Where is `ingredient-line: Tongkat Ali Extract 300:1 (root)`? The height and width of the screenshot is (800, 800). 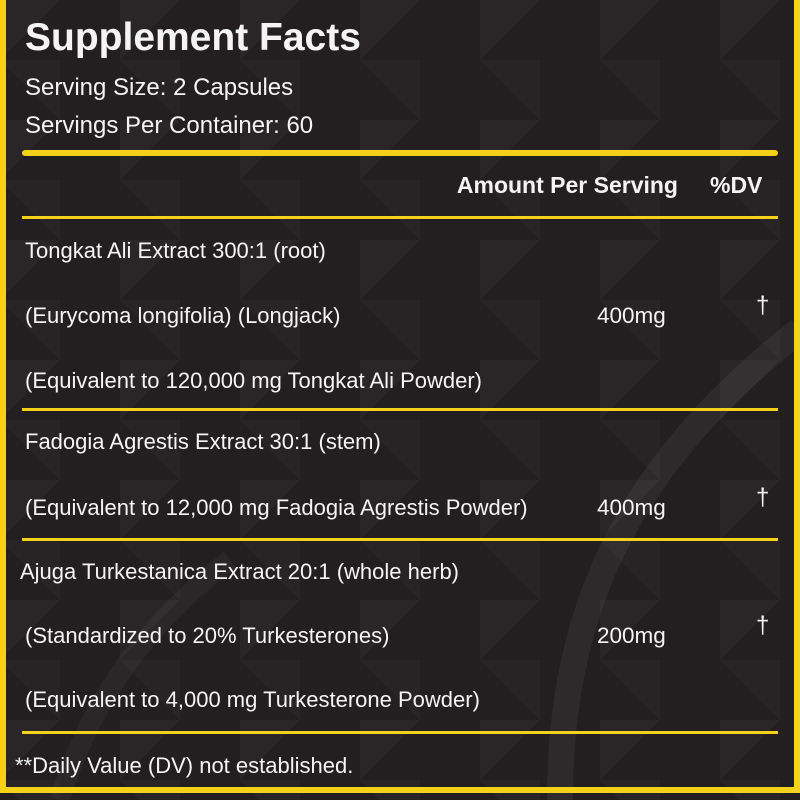
ingredient-line: Tongkat Ali Extract 300:1 (root) is located at coordinates (175, 250).